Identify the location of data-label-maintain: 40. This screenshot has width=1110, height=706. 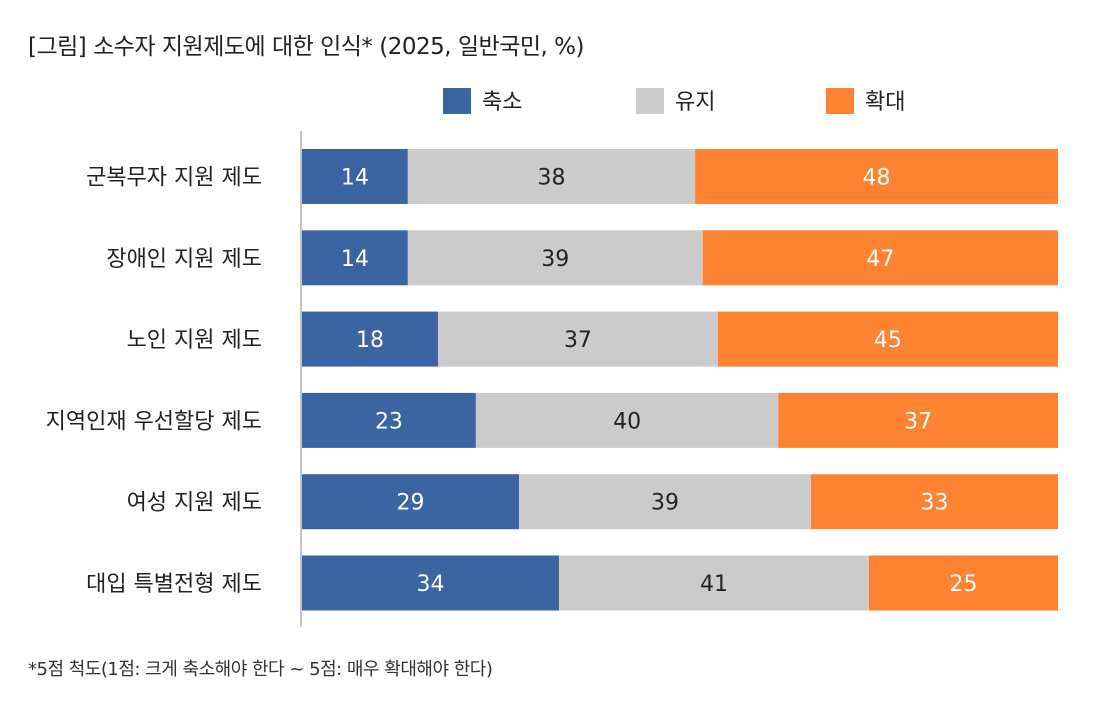
(627, 421).